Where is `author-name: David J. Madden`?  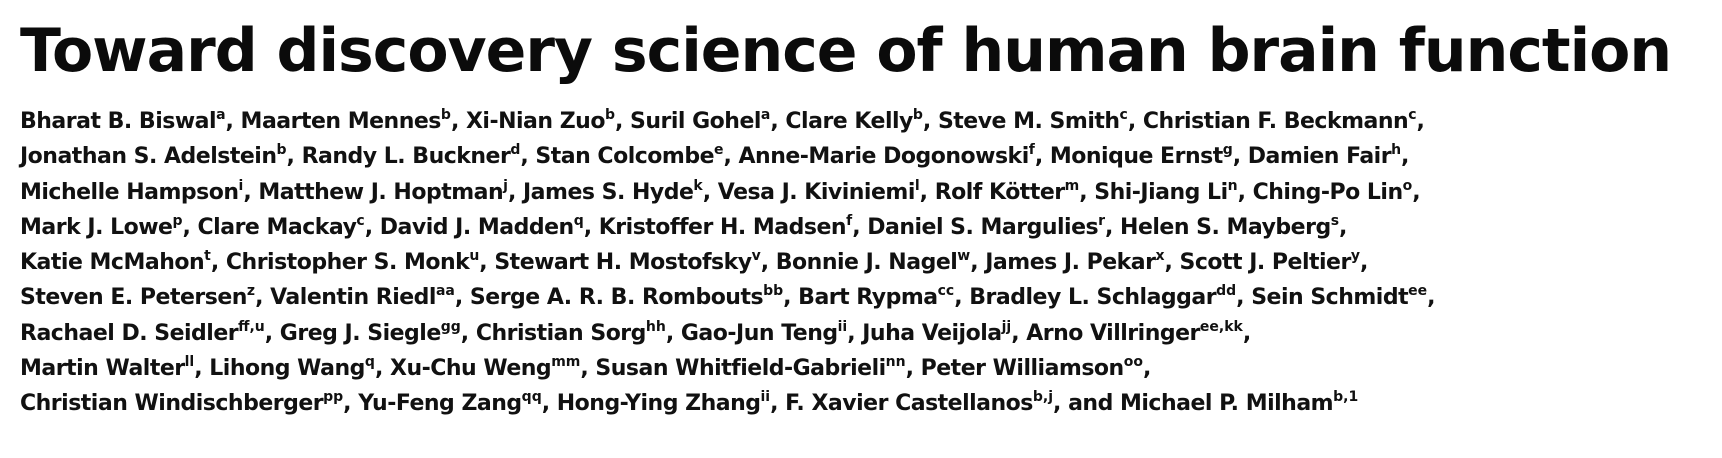
author-name: David J. Madden is located at coordinates (476, 227).